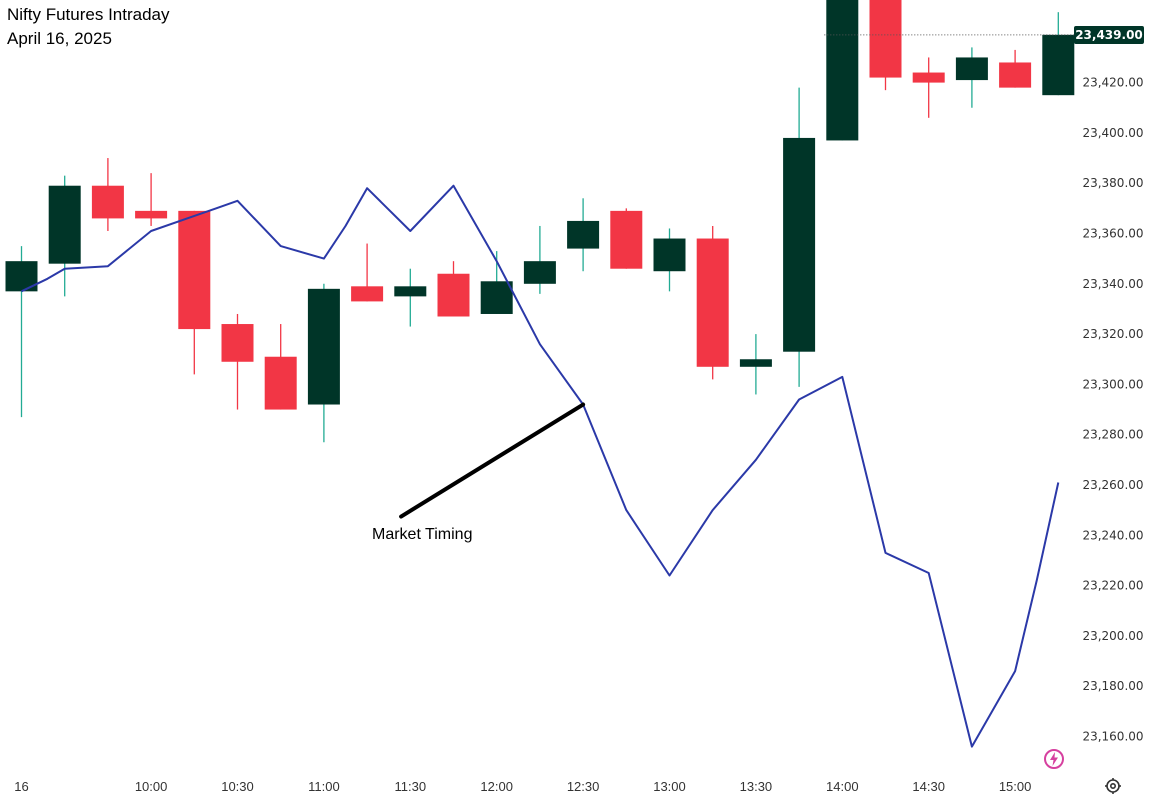  Describe the element at coordinates (1015, 786) in the screenshot. I see `x-tick-label: 15:00` at that location.